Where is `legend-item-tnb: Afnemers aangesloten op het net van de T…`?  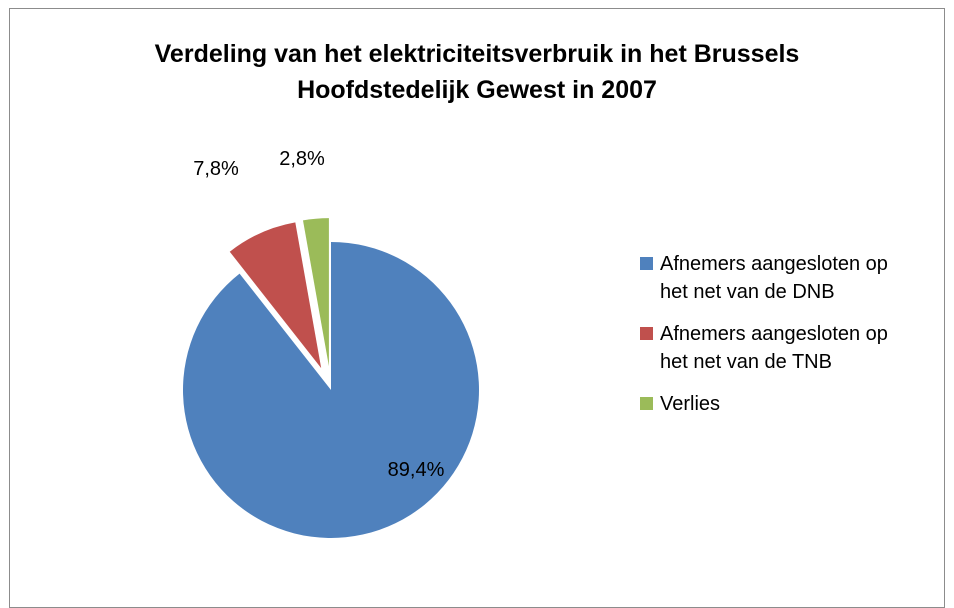 legend-item-tnb: Afnemers aangesloten op het net van de T… is located at coordinates (795, 348).